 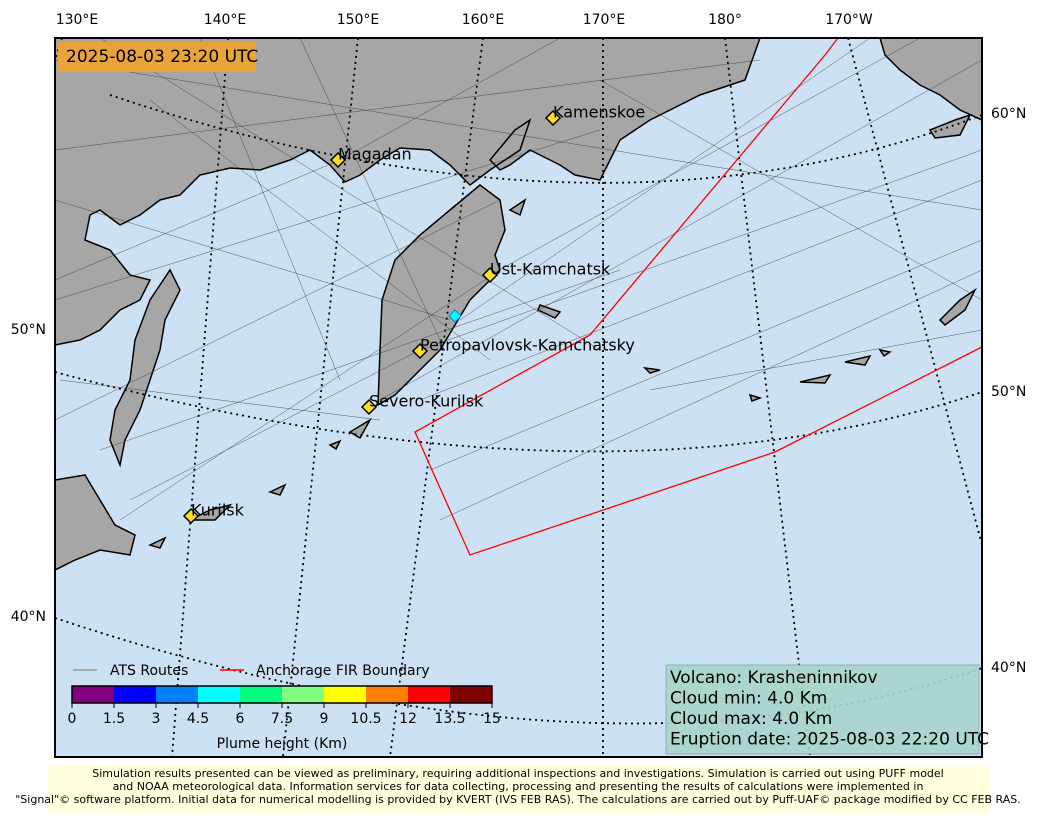 I want to click on colorbar-tick-label: 12, so click(x=408, y=719).